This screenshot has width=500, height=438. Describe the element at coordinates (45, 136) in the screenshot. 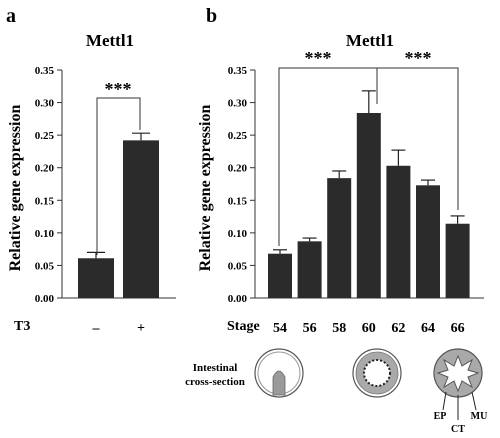

I see `panel-a-y-tick-label: 0.25` at that location.